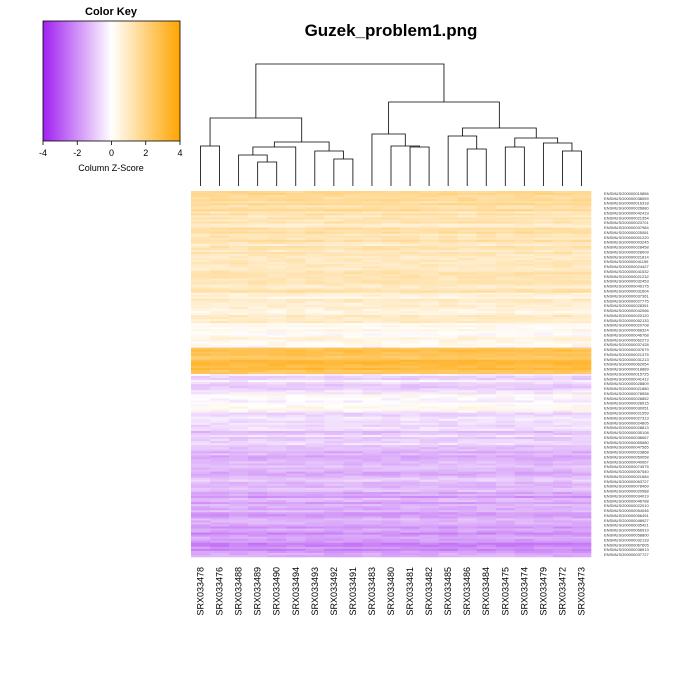  I want to click on column-dendrogram, so click(391, 124).